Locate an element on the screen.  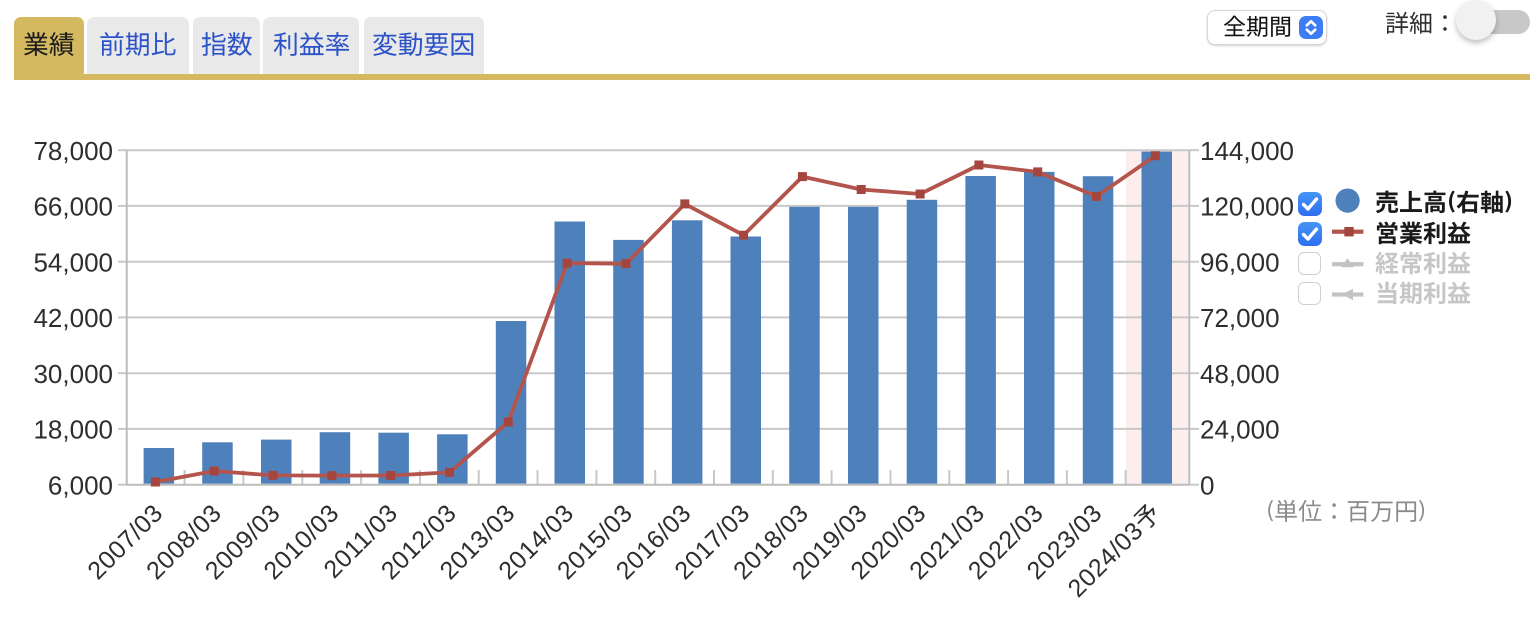
svg-text: 18,000 is located at coordinates (73, 430).